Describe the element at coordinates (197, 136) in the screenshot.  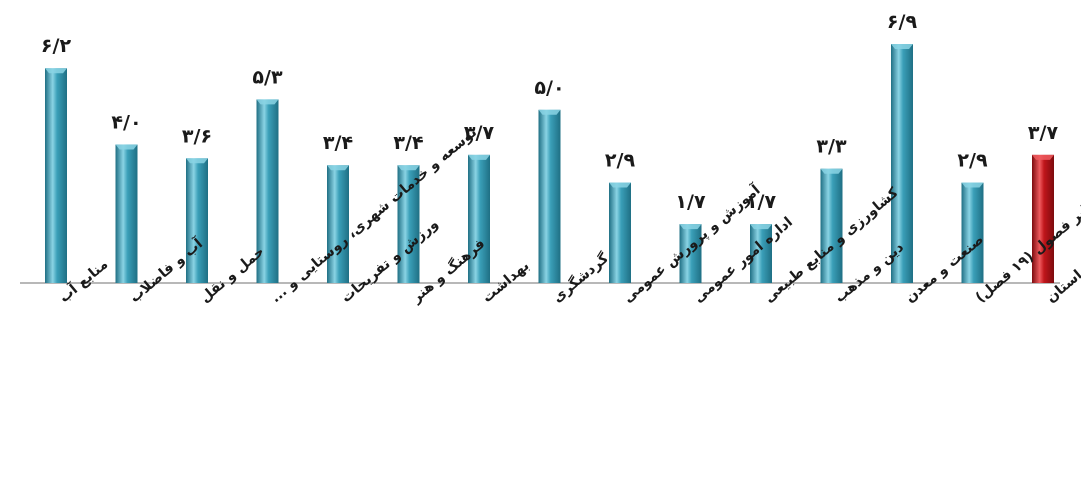
I see `value-label-2: ۳/۶` at that location.